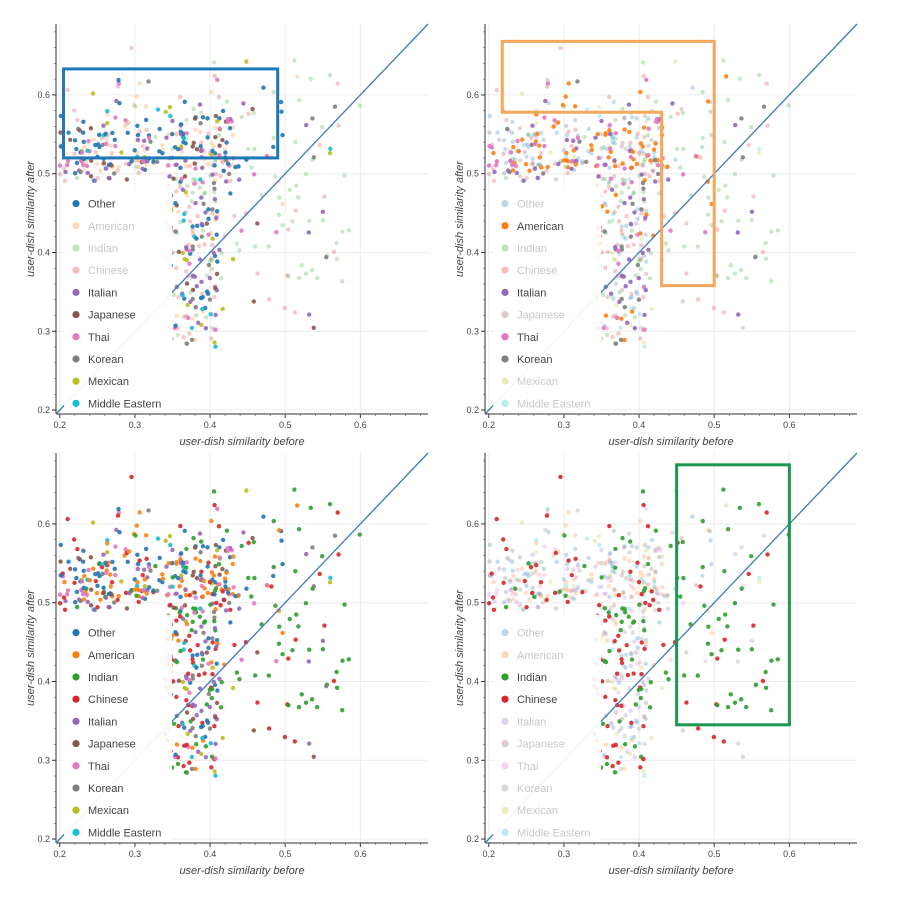 The height and width of the screenshot is (900, 900). What do you see at coordinates (488, 425) in the screenshot?
I see `x-tick-label: 0.2` at bounding box center [488, 425].